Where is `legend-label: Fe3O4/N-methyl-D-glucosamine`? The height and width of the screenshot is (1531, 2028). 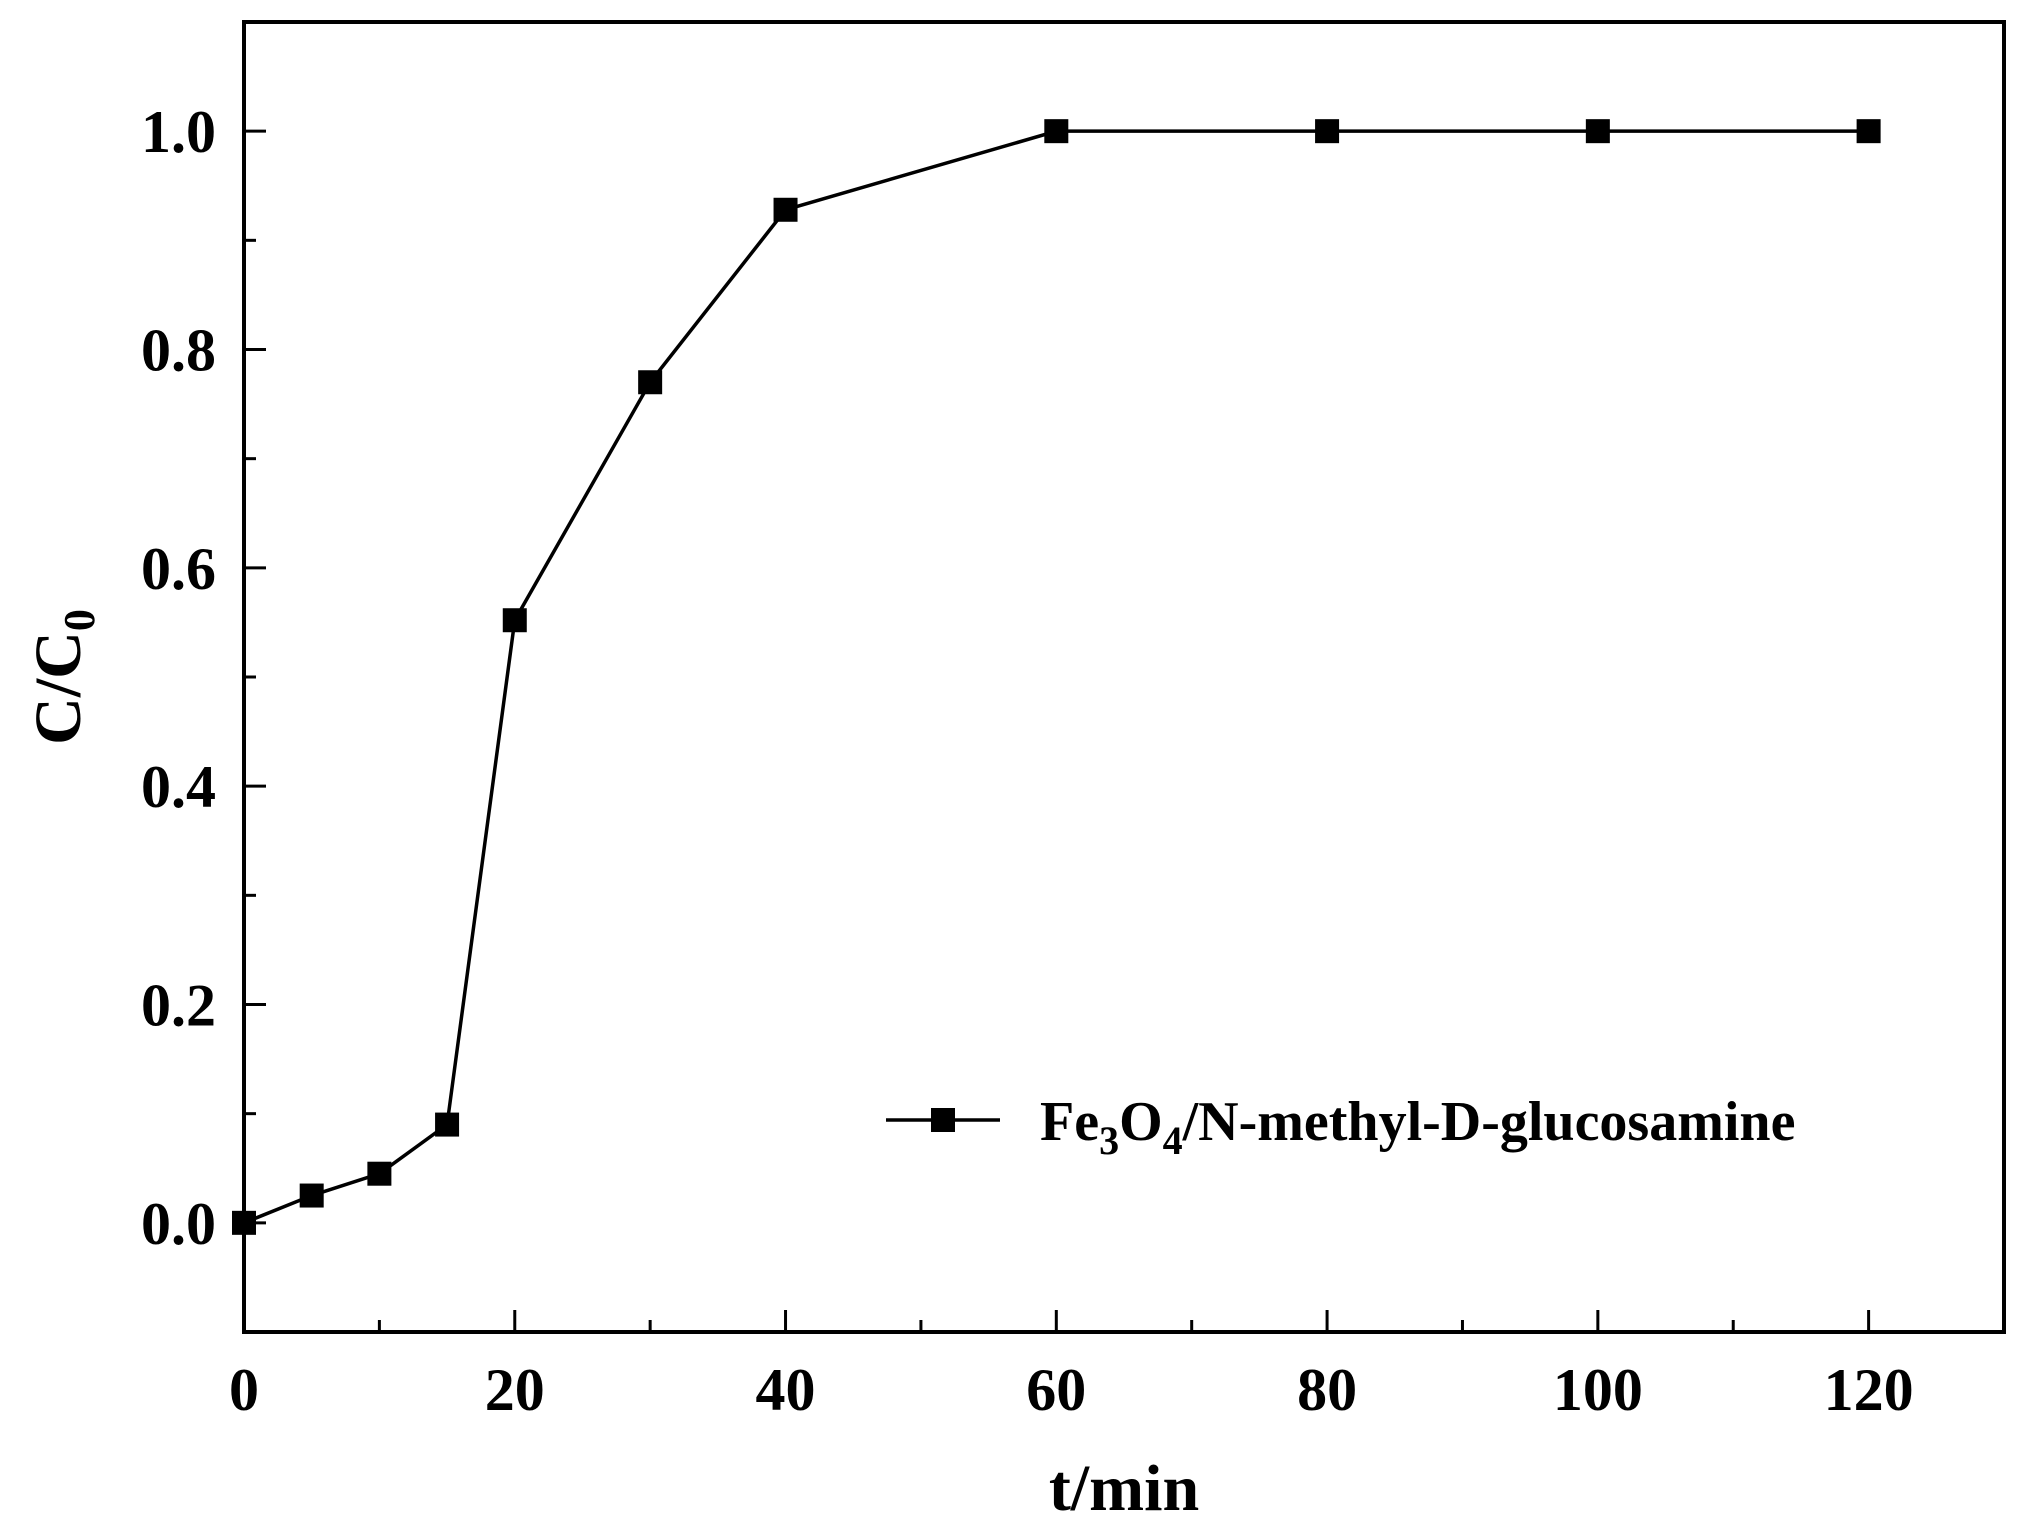
legend-label: Fe3O4/N-methyl-D-glucosamine is located at coordinates (1417, 1127).